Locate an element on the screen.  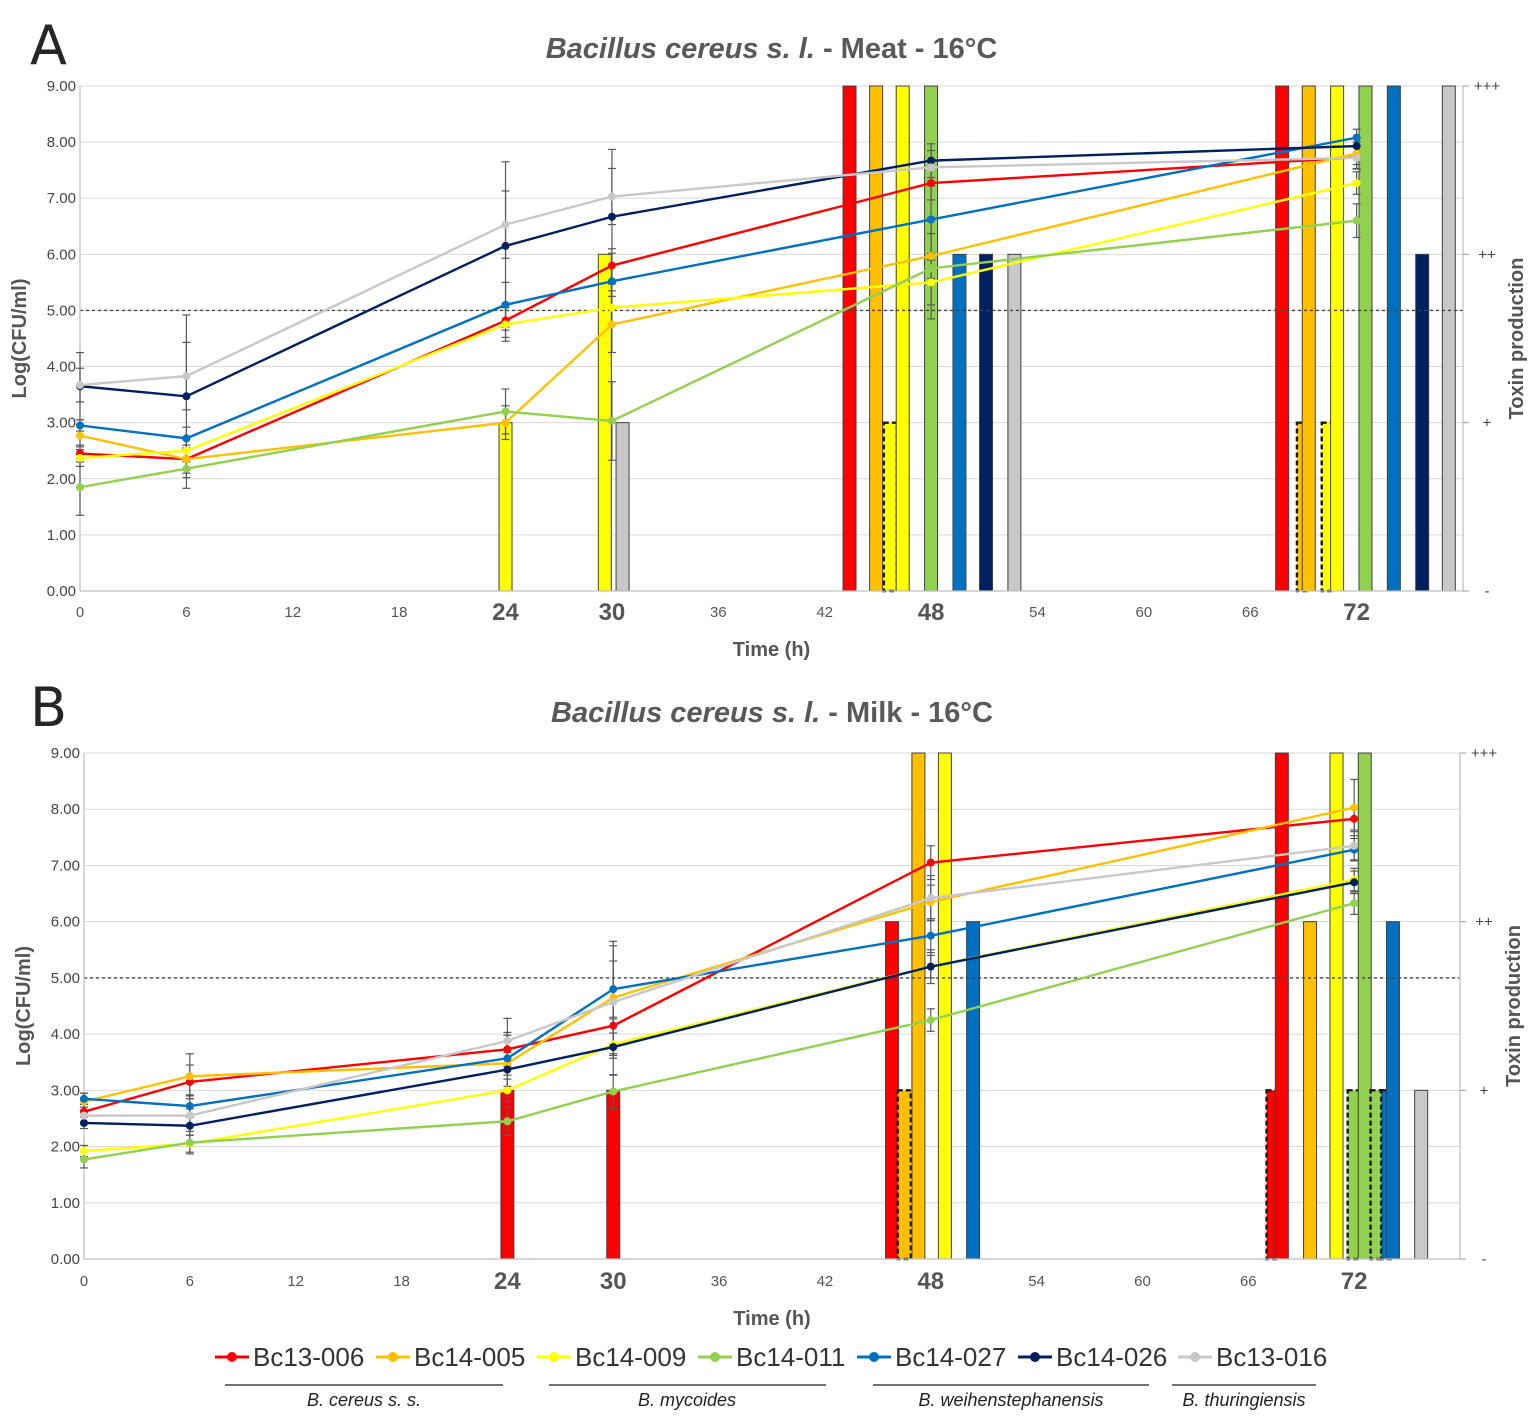
species-group-b-cereus-s-s: B. cereus s. s. is located at coordinates (364, 1397).